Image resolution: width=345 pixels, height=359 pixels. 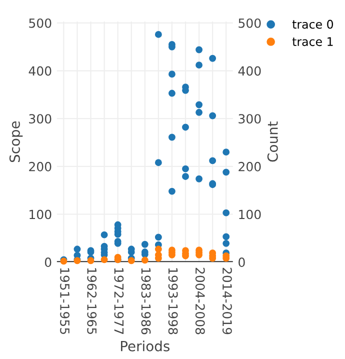 What do you see at coordinates (227, 301) in the screenshot?
I see `x-tick-label: 2014-2019` at bounding box center [227, 301].